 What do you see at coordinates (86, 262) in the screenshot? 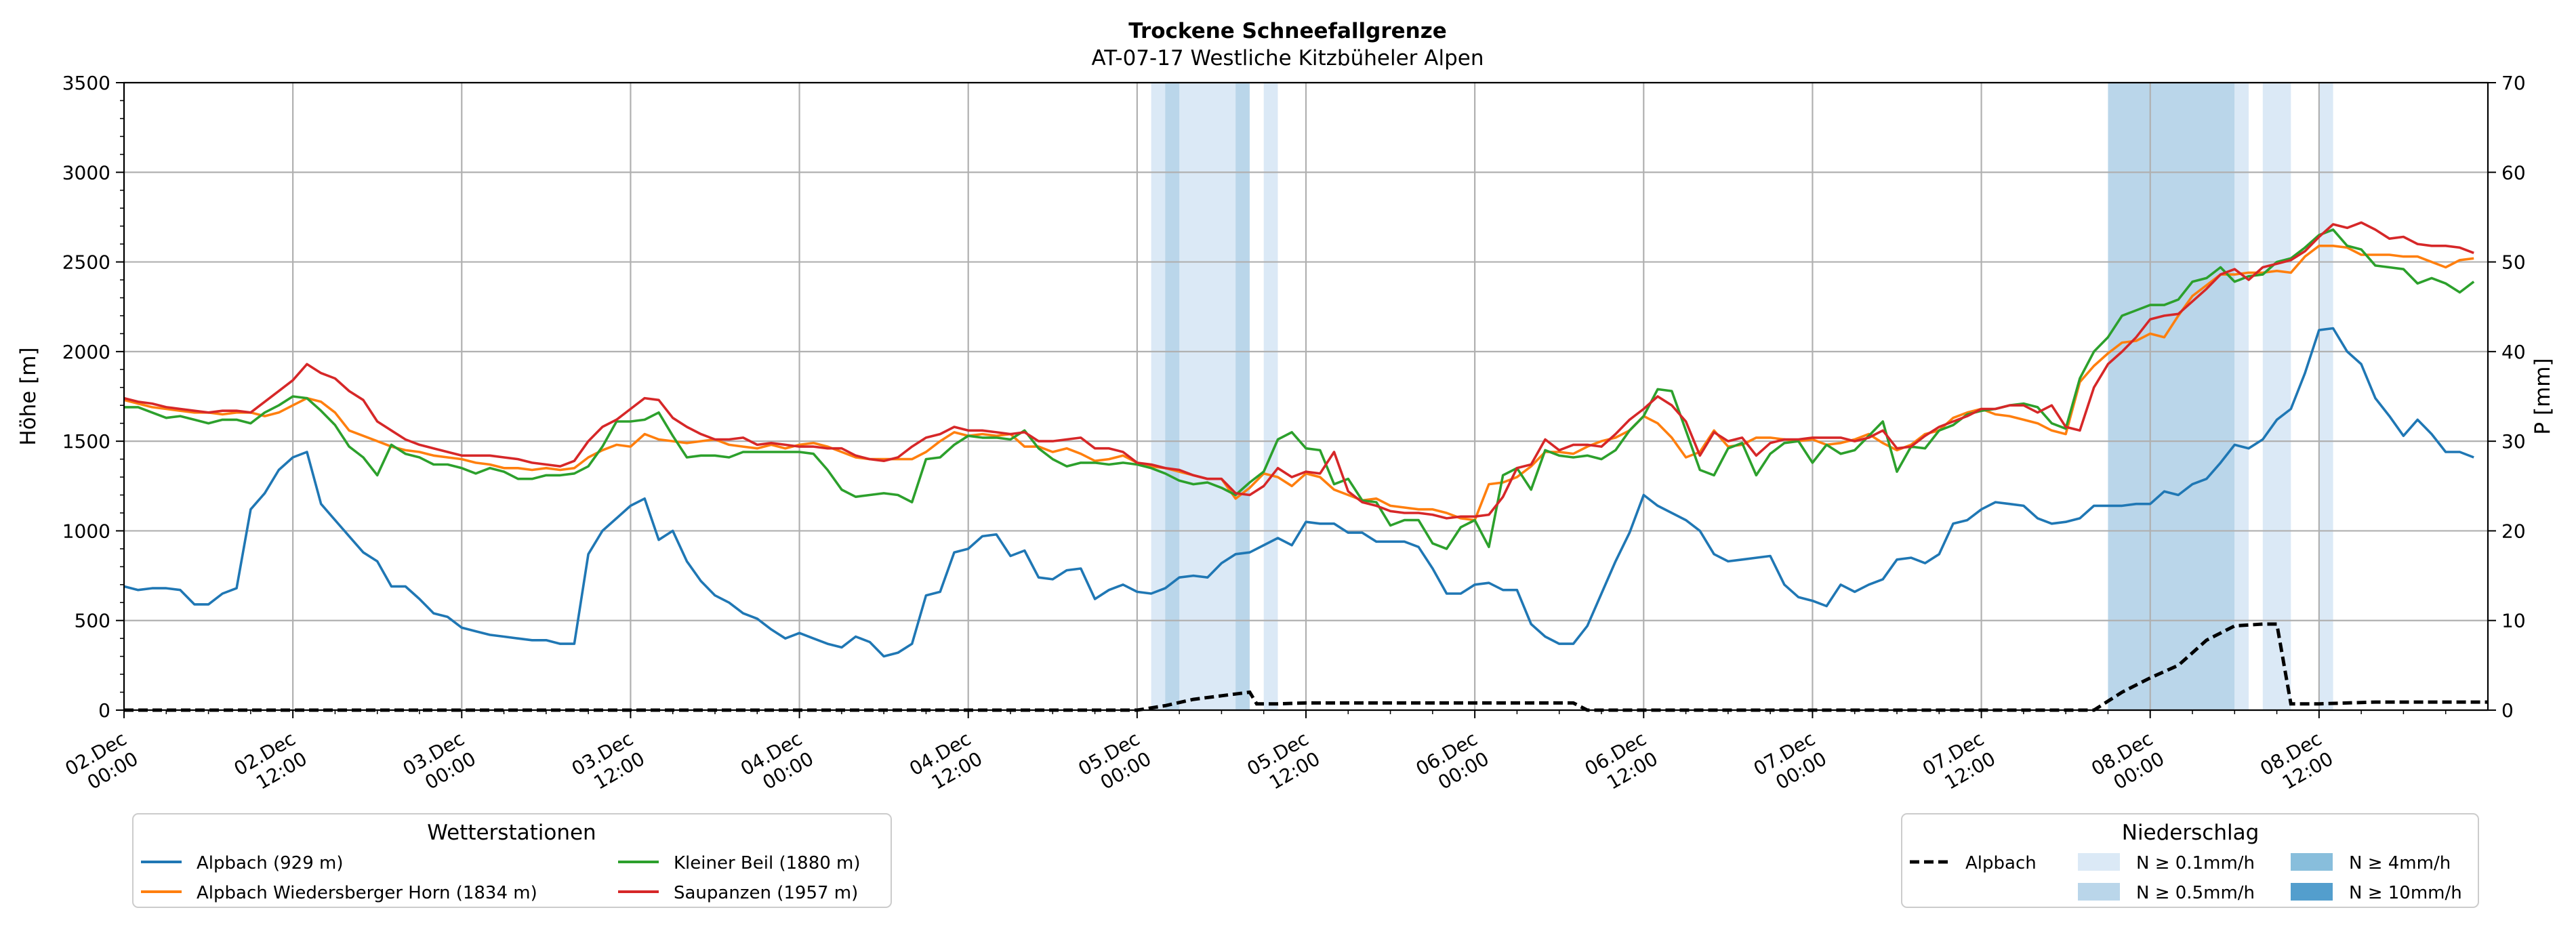
I see `y-tick-label: 2500` at bounding box center [86, 262].